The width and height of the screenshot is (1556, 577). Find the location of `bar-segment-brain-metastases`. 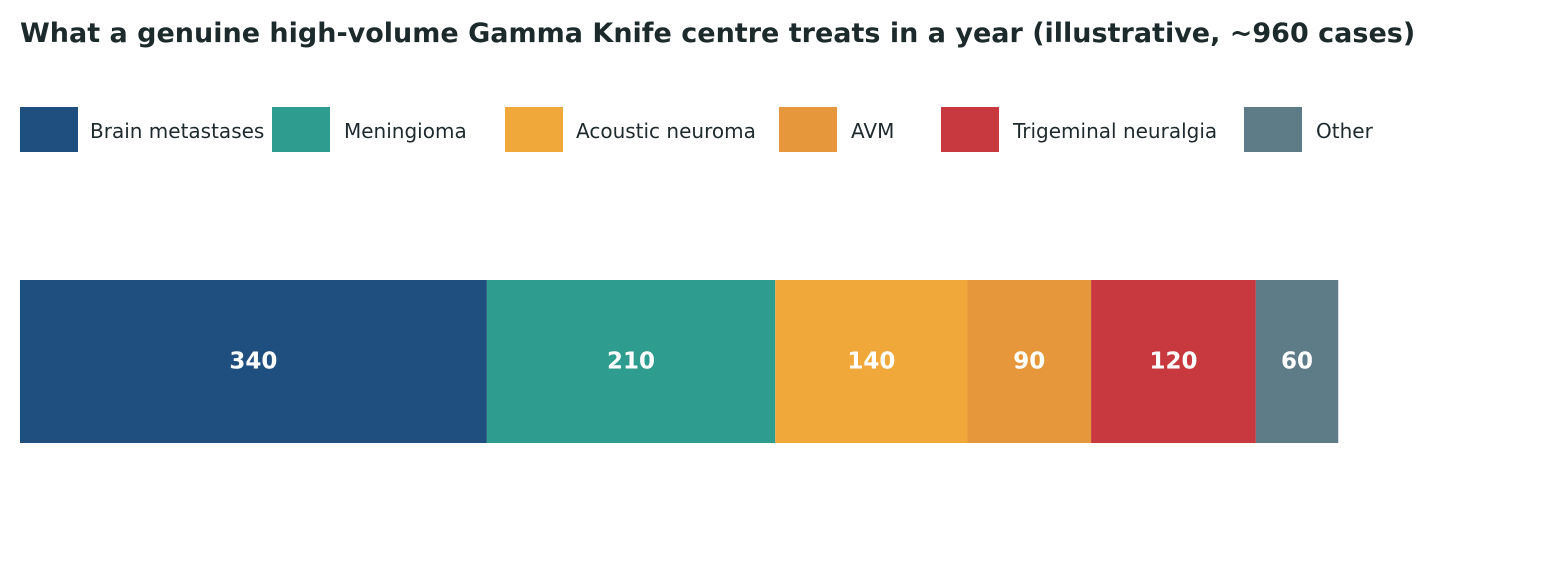

bar-segment-brain-metastases is located at coordinates (253, 361).